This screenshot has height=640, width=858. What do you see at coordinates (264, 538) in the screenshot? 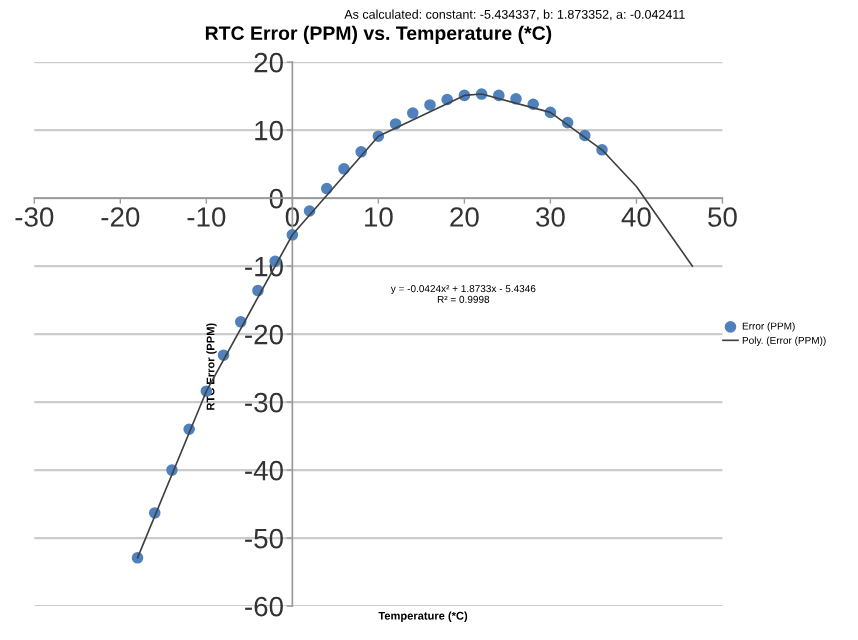
I see `y-tick-label: -50` at bounding box center [264, 538].